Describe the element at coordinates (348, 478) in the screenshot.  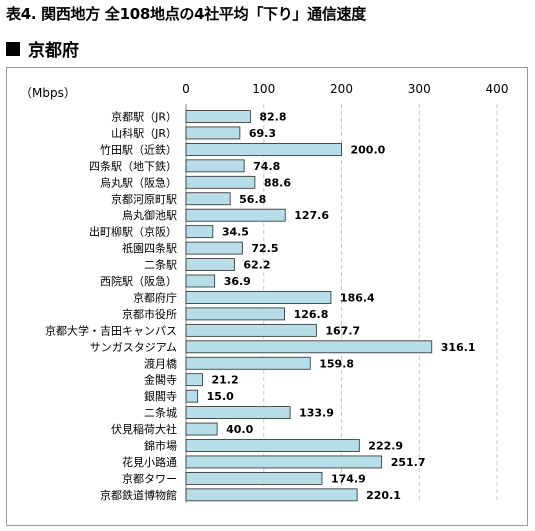
I see `data-label: 174.9` at that location.